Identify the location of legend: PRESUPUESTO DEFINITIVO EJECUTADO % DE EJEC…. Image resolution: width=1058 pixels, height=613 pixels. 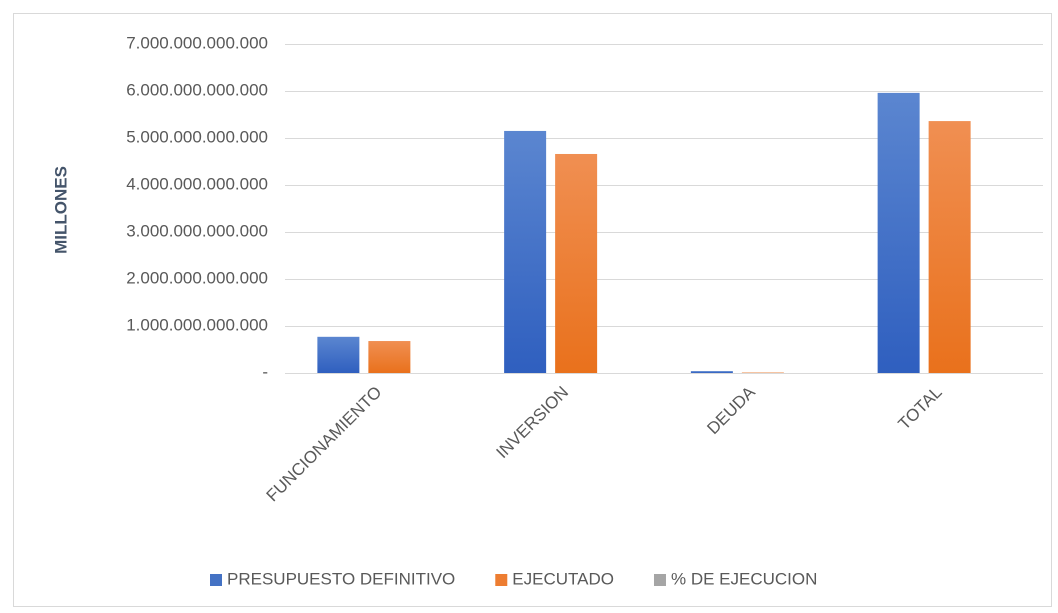
(513, 578).